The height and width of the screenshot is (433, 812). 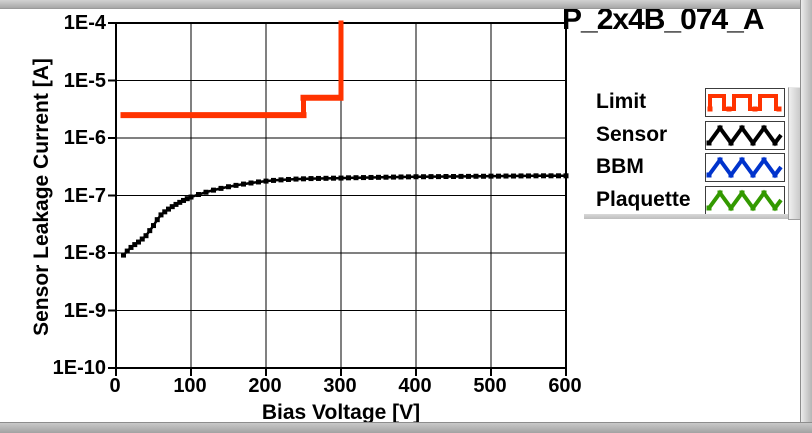 I want to click on y-tick-label: 1E-8, so click(x=84, y=253).